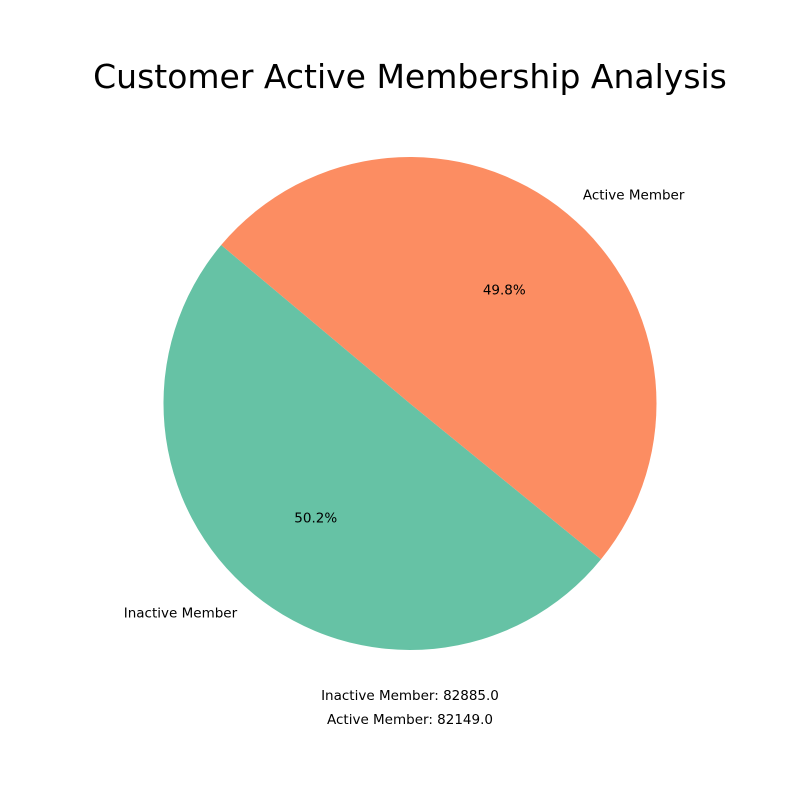 The height and width of the screenshot is (804, 800). What do you see at coordinates (181, 613) in the screenshot?
I see `slice-label-inactive-member: Inactive Member` at bounding box center [181, 613].